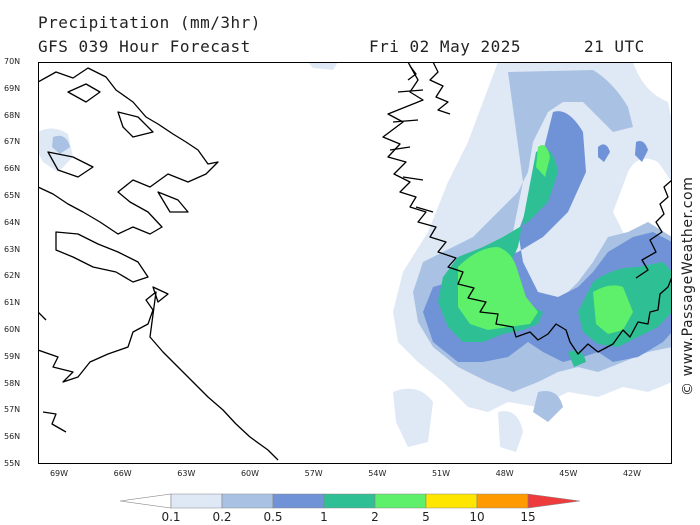 Image resolution: width=700 pixels, height=525 pixels. What do you see at coordinates (12, 249) in the screenshot?
I see `lat-label: 63N` at bounding box center [12, 249].